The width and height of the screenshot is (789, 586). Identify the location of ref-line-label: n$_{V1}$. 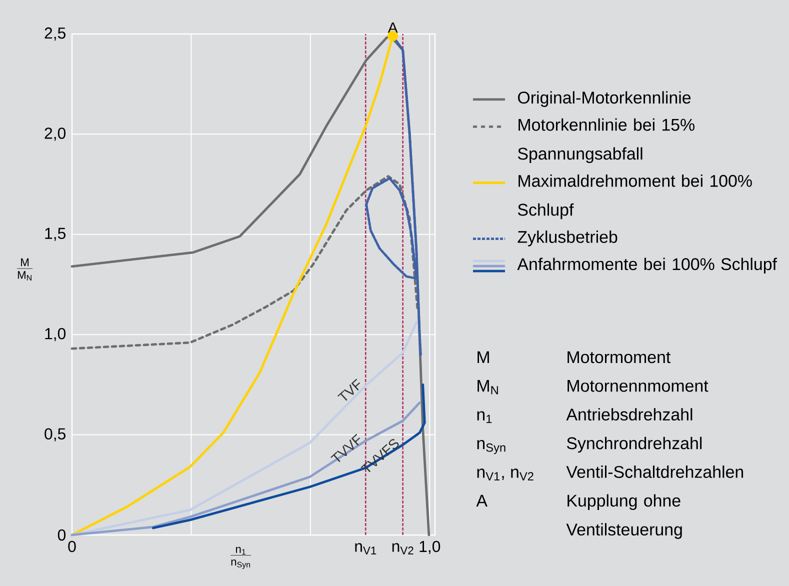
(365, 548).